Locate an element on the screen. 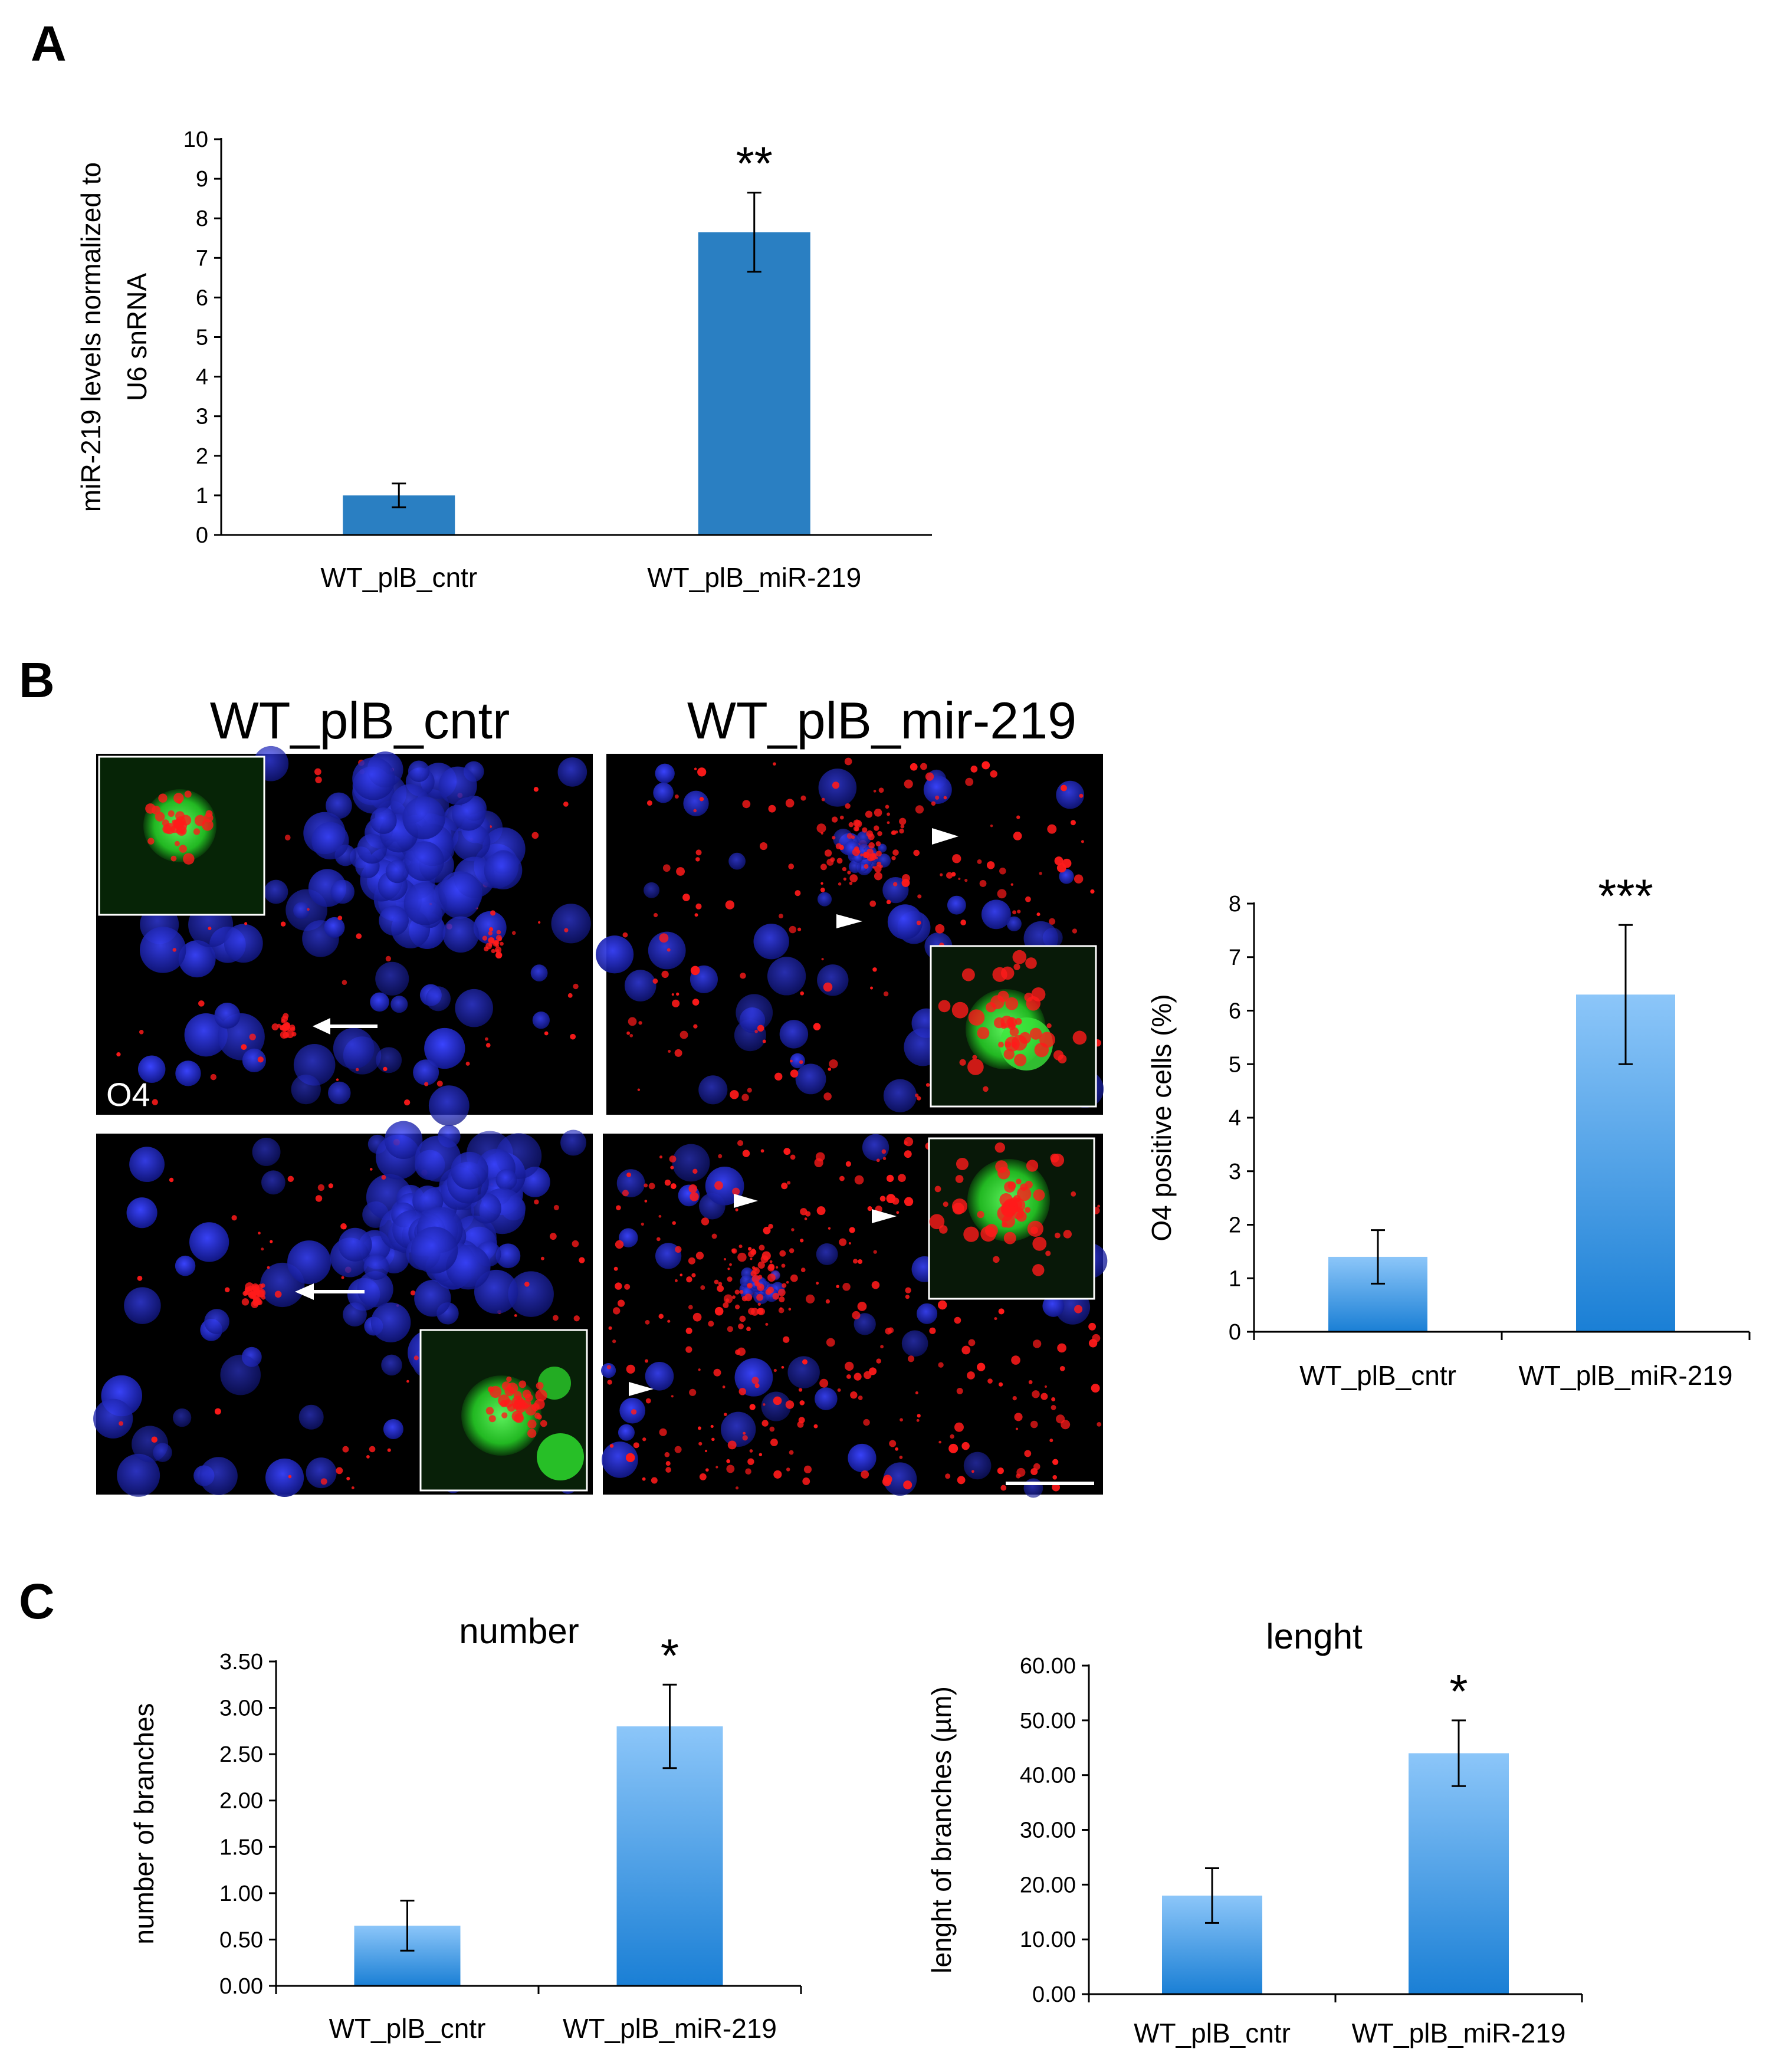  y-tick-label: 1.50 is located at coordinates (241, 1847).